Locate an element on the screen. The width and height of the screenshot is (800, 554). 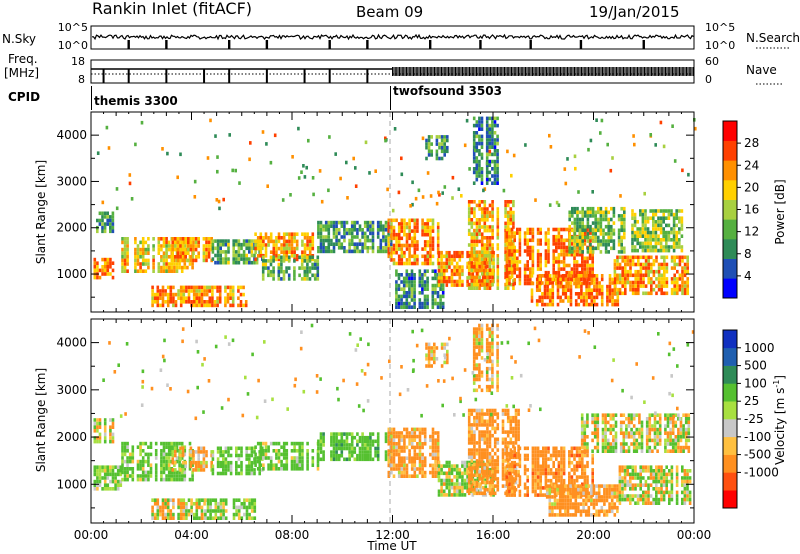
heatmap-cell-r11 is located at coordinates (439, 274).